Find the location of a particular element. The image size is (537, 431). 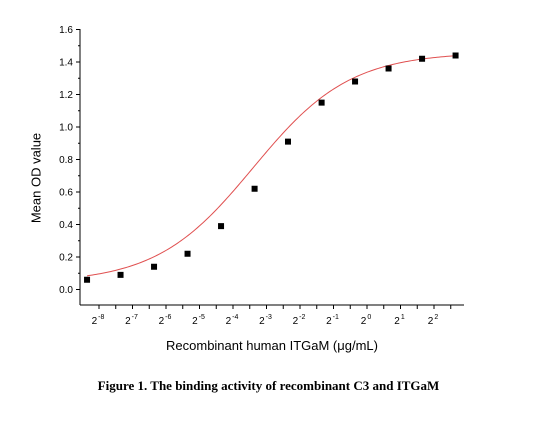

x-tick-label: 22 is located at coordinates (433, 320).